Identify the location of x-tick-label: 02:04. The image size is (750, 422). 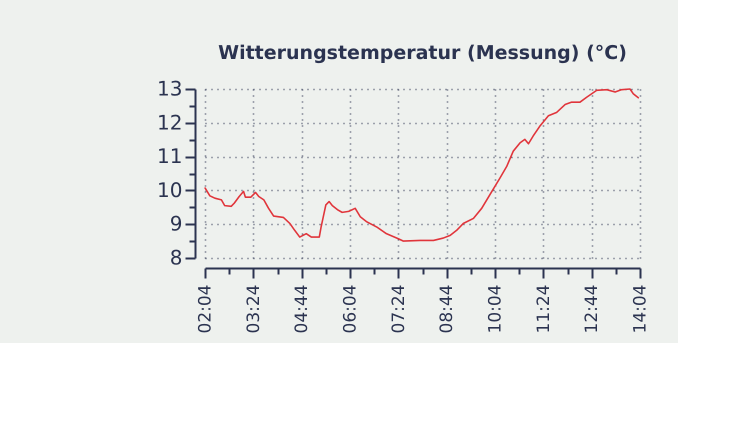
(206, 309).